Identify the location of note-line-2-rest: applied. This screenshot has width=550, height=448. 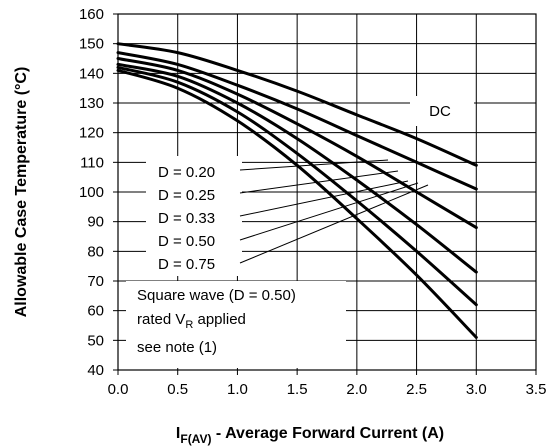
(219, 319).